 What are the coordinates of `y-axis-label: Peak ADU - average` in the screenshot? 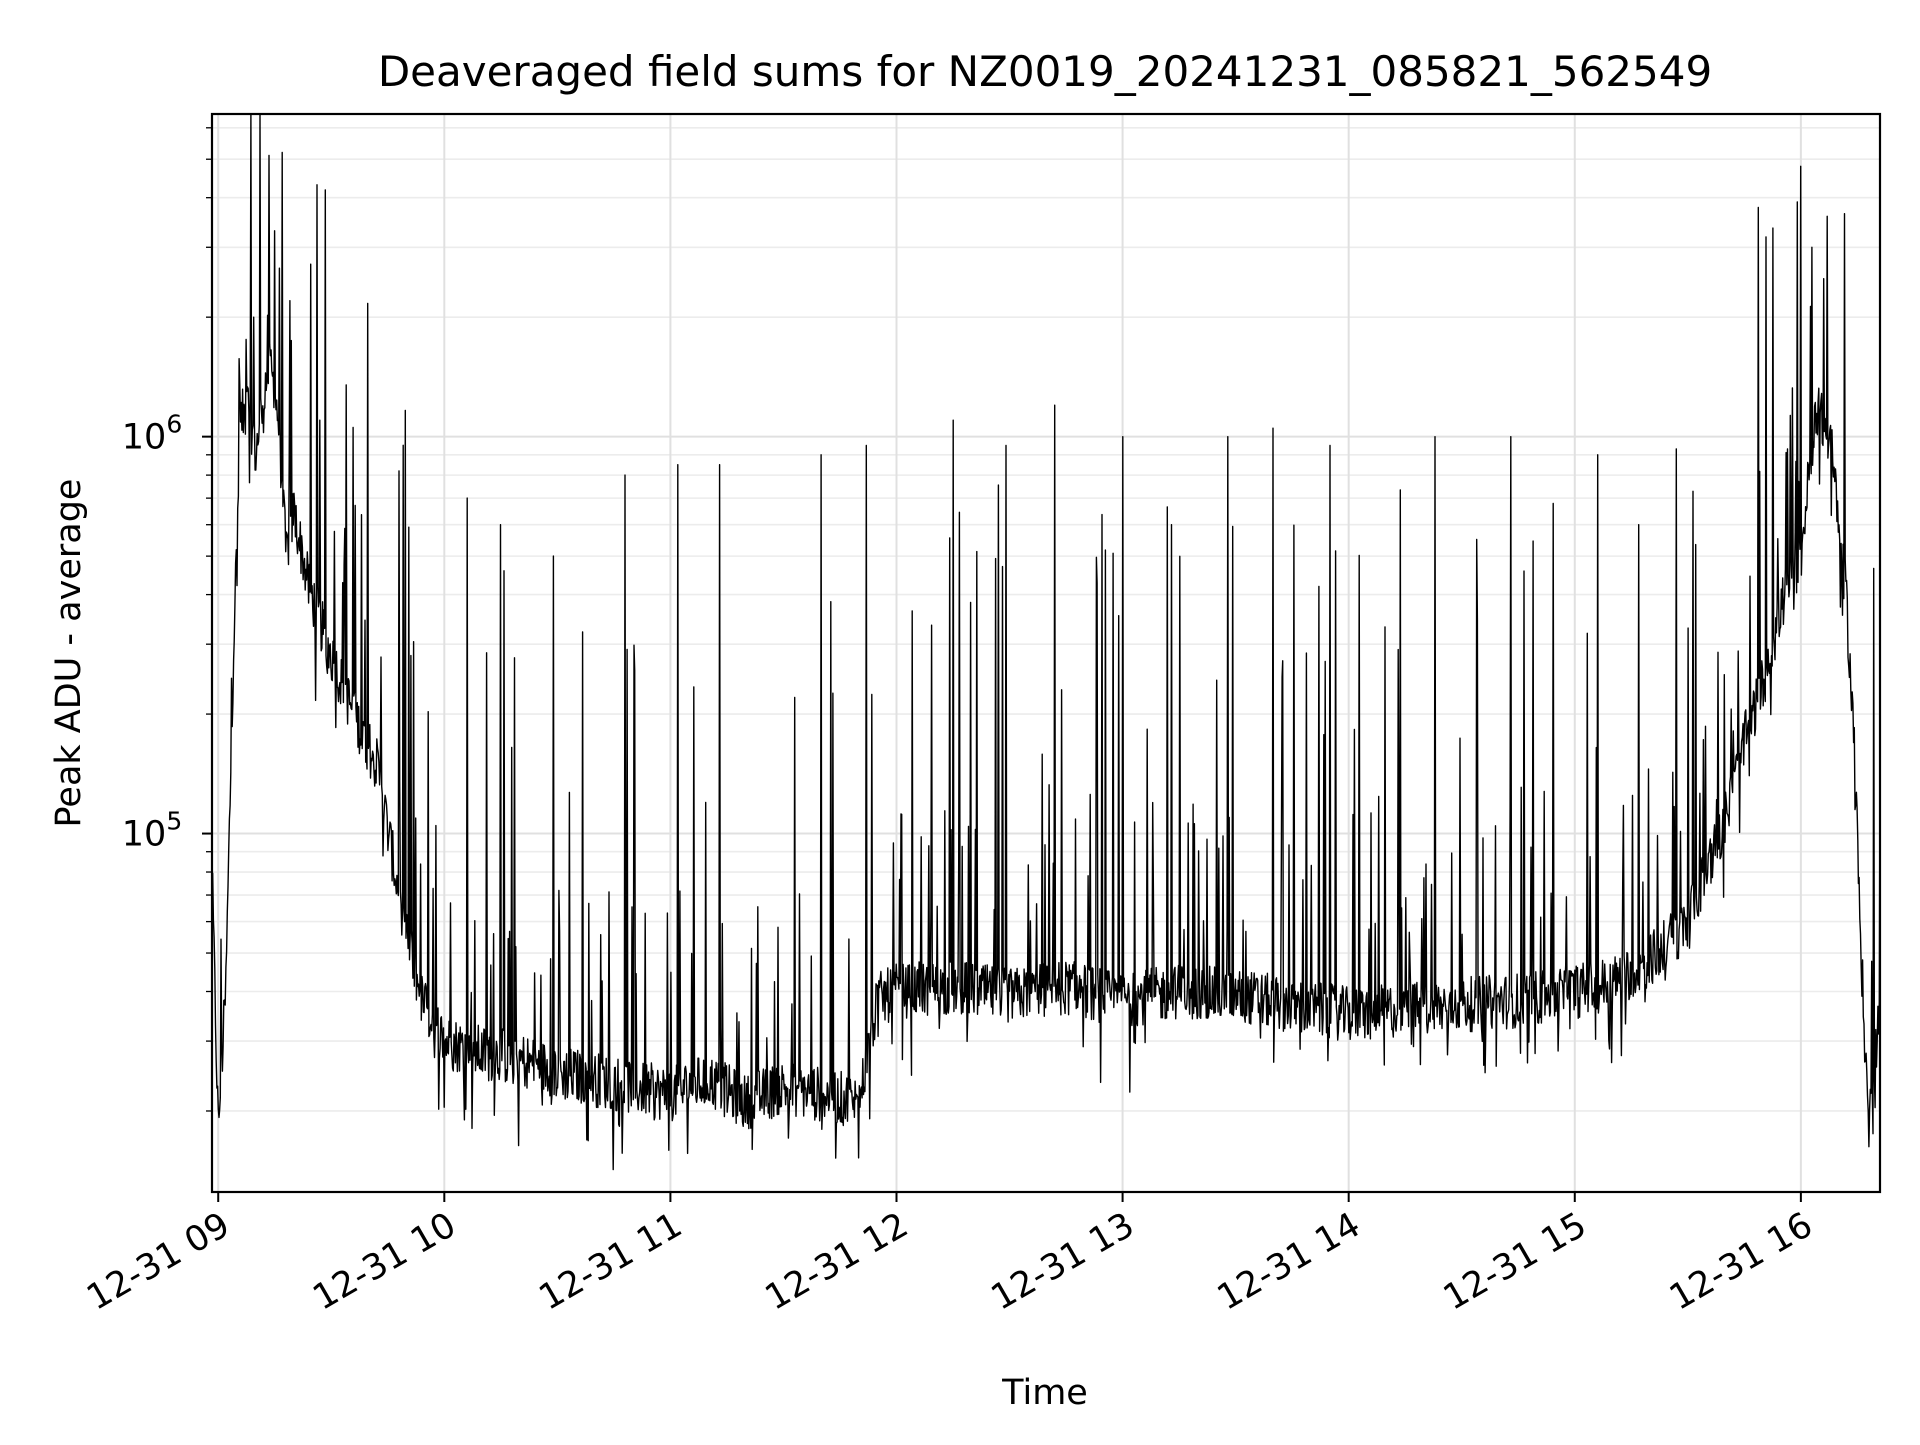 It's located at (69, 653).